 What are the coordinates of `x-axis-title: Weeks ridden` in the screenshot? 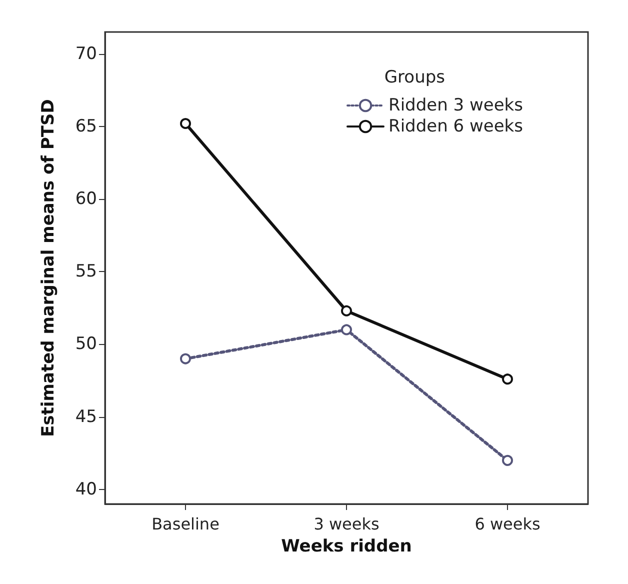 It's located at (346, 546).